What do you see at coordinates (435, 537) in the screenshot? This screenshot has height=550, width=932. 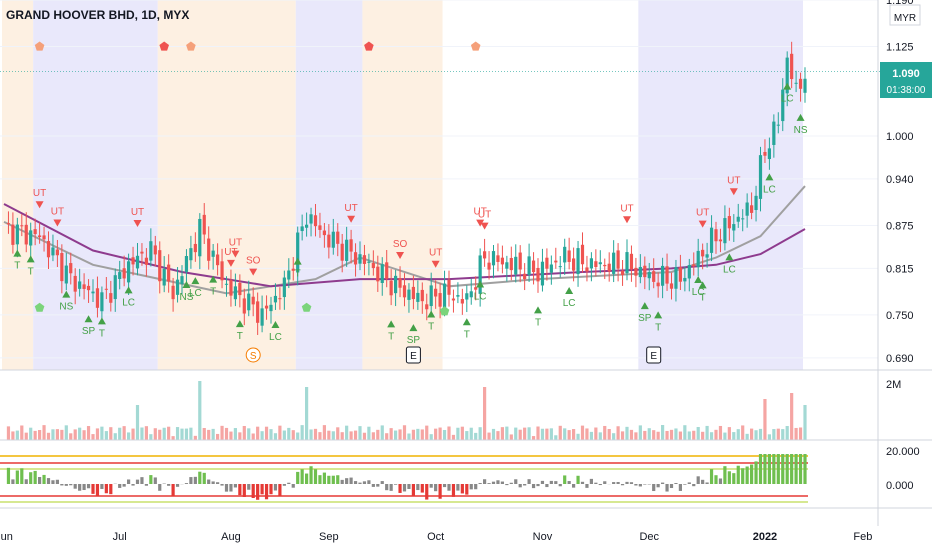 I see `x-tick-label: Oct` at bounding box center [435, 537].